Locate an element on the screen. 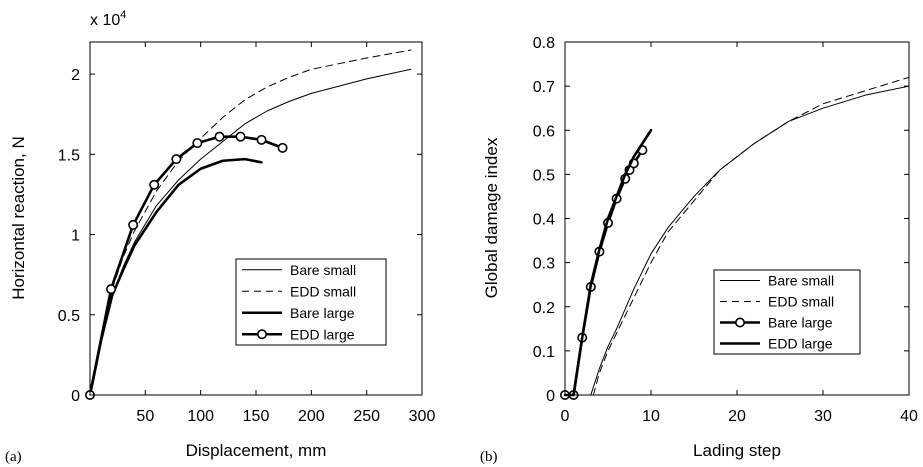 The height and width of the screenshot is (467, 923). x-tick-label: 200 is located at coordinates (311, 416).